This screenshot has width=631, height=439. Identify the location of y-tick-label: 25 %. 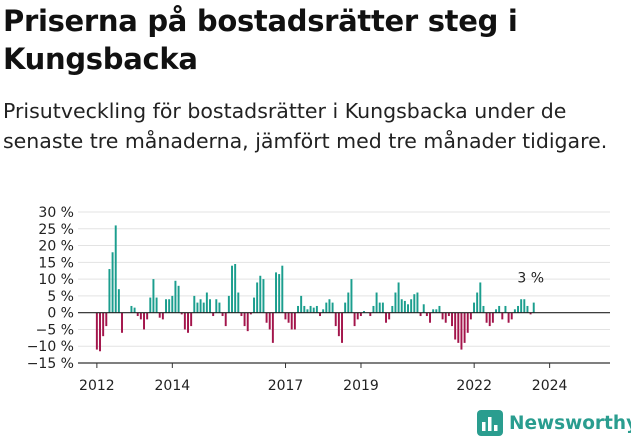
(56, 230).